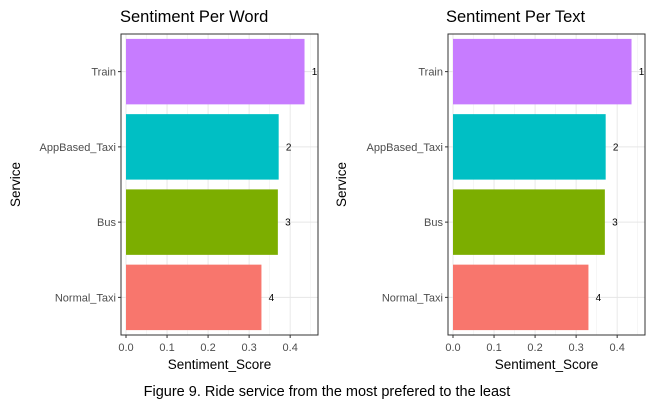 The width and height of the screenshot is (654, 404). I want to click on chart-title: Sentiment Per Word, so click(194, 17).